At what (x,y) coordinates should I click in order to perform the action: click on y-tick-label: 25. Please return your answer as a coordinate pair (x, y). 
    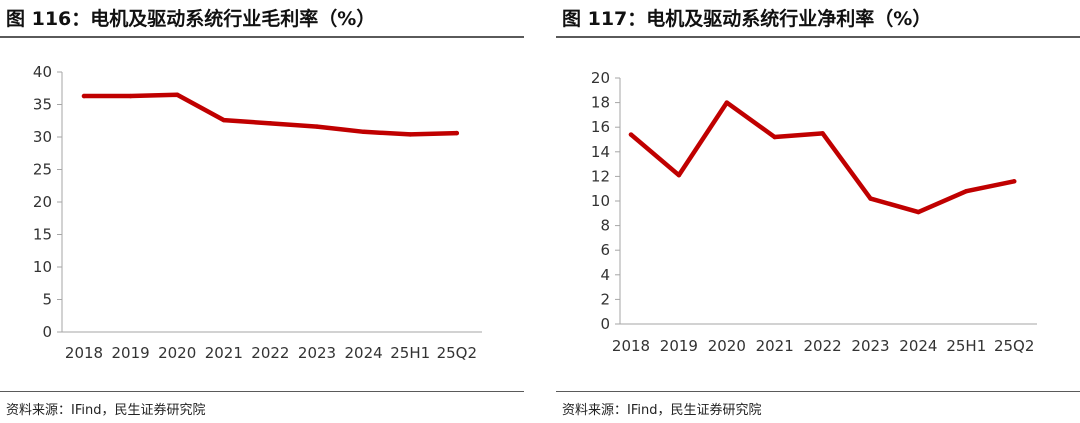
    Looking at the image, I should click on (42, 170).